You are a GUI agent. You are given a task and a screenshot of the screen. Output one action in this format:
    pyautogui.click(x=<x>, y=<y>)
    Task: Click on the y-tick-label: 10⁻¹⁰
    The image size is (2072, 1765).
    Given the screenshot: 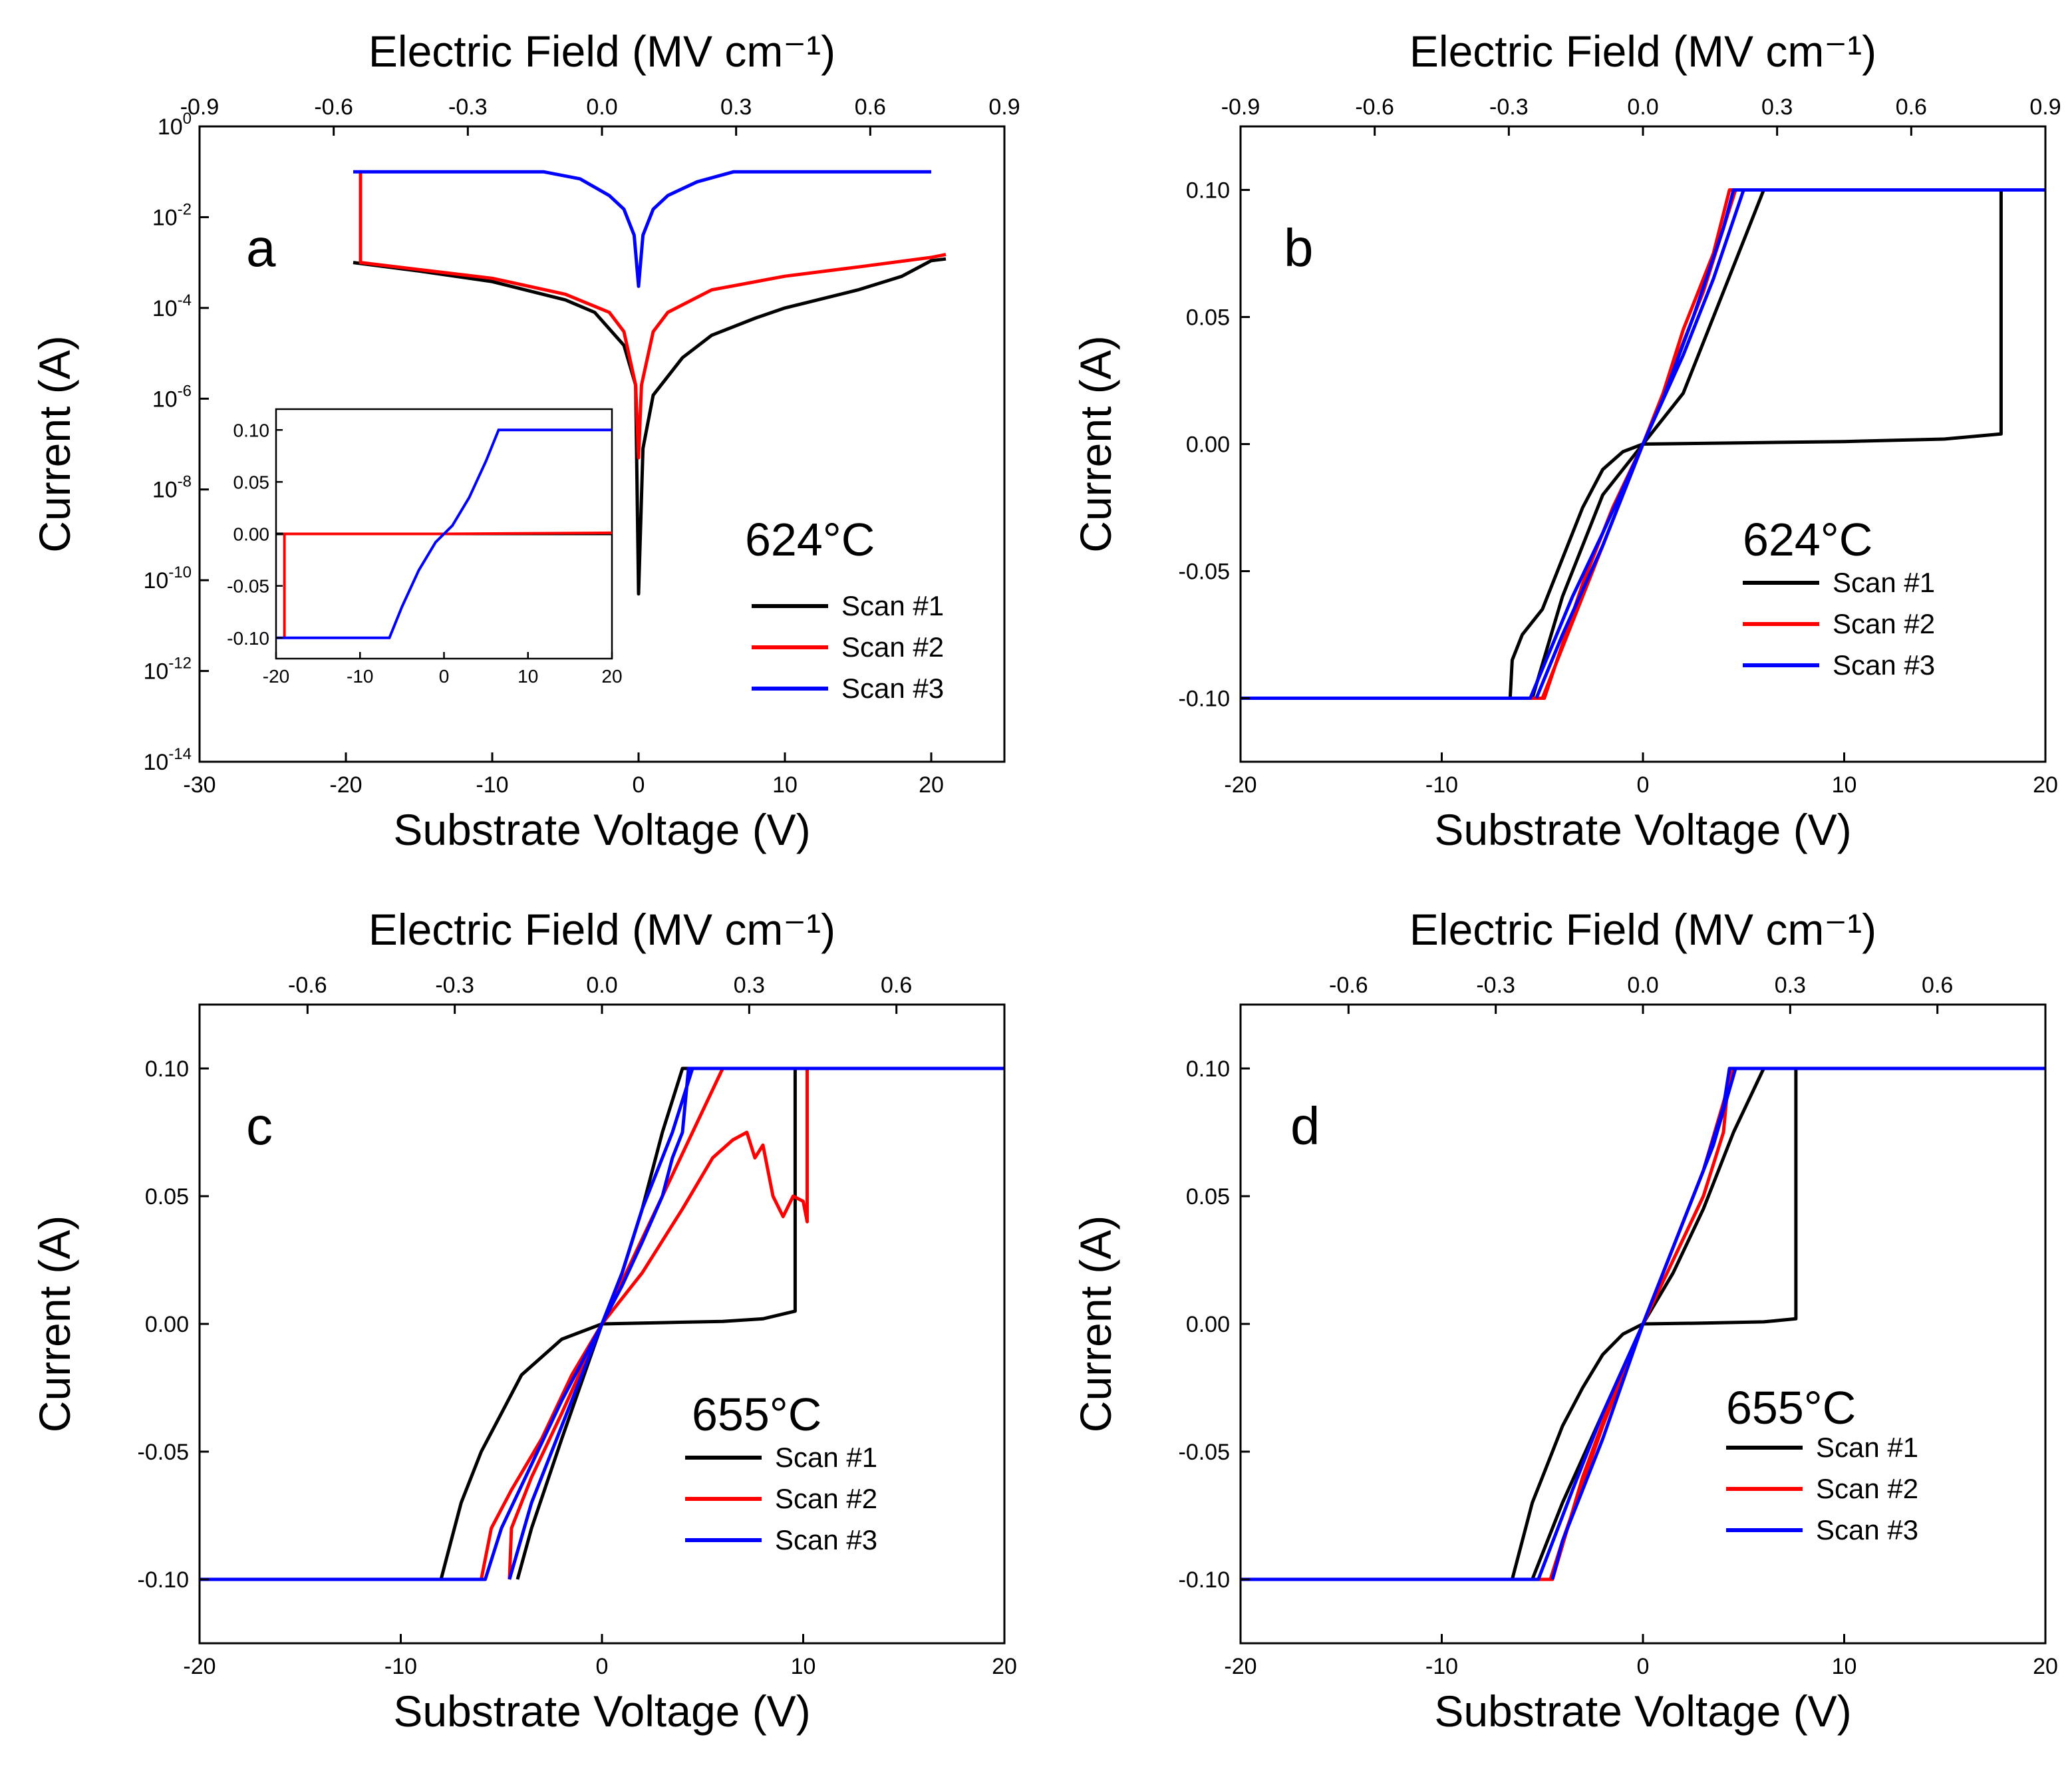 What is the action you would take?
    pyautogui.click(x=167, y=578)
    